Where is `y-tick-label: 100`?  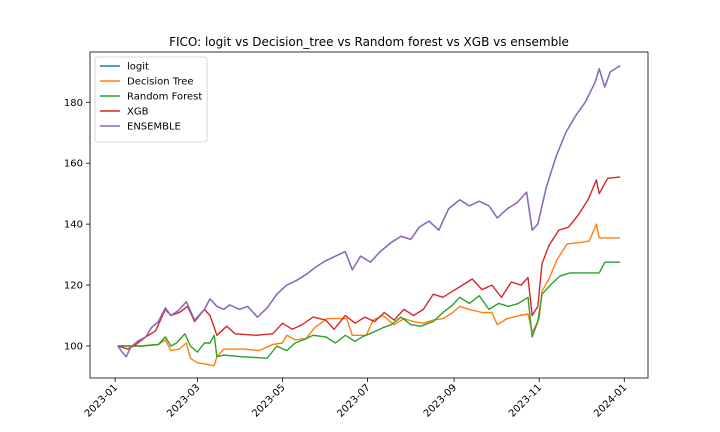 y-tick-label: 100 is located at coordinates (73, 347).